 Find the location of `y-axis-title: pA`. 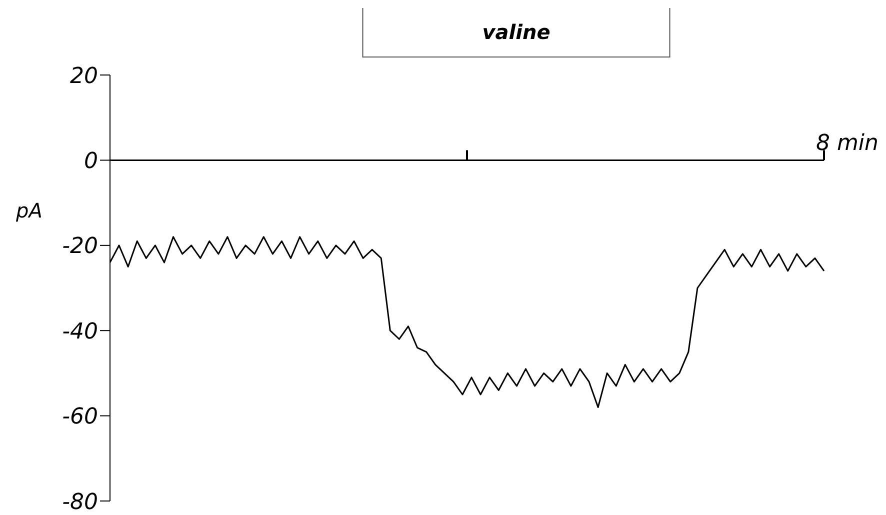

y-axis-title: pA is located at coordinates (28, 210).